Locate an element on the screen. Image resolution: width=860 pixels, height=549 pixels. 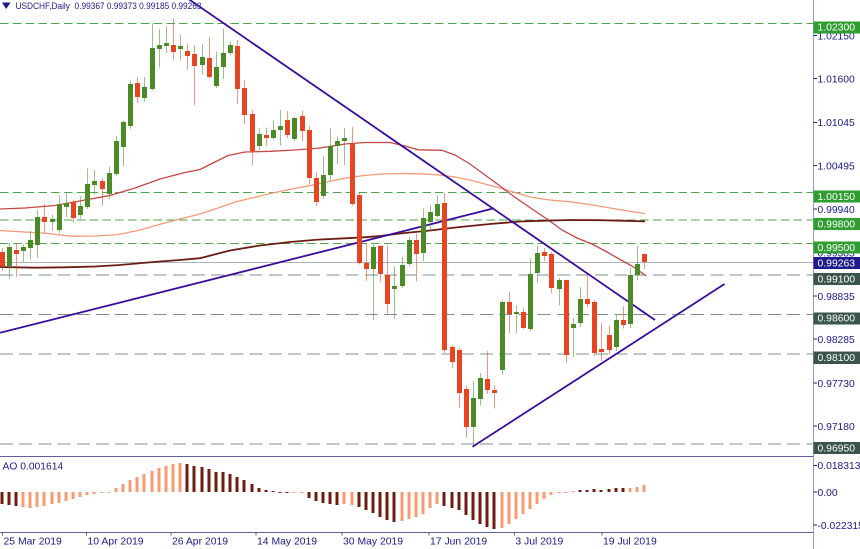
svg-text: 1.00495 is located at coordinates (836, 166).